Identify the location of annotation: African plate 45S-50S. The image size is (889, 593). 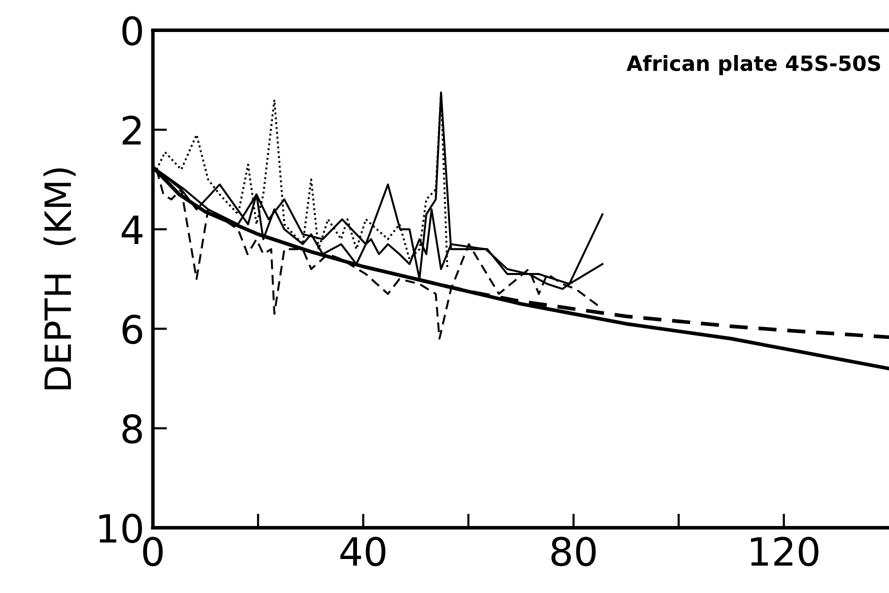
(753, 65).